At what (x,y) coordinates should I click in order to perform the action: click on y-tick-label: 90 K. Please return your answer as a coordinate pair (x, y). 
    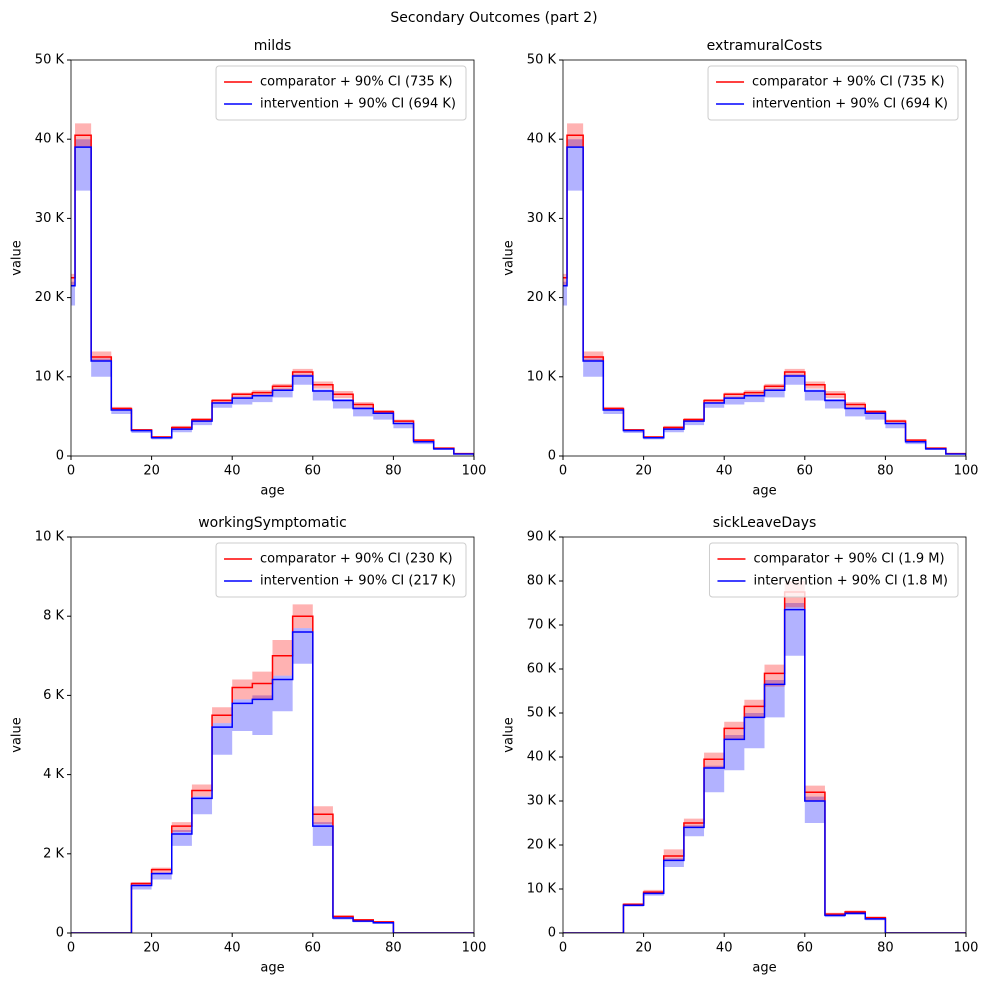
    Looking at the image, I should click on (542, 537).